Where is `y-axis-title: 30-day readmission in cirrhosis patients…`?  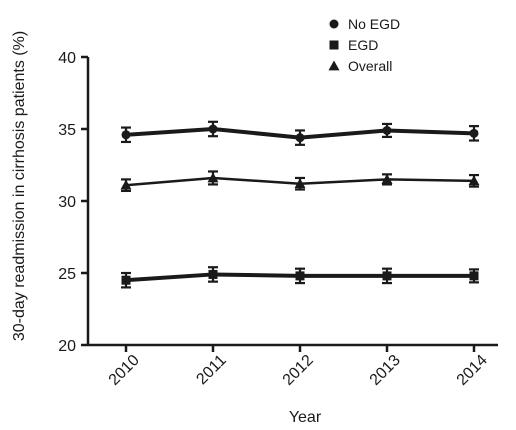
y-axis-title: 30-day readmission in cirrhosis patients… is located at coordinates (19, 186).